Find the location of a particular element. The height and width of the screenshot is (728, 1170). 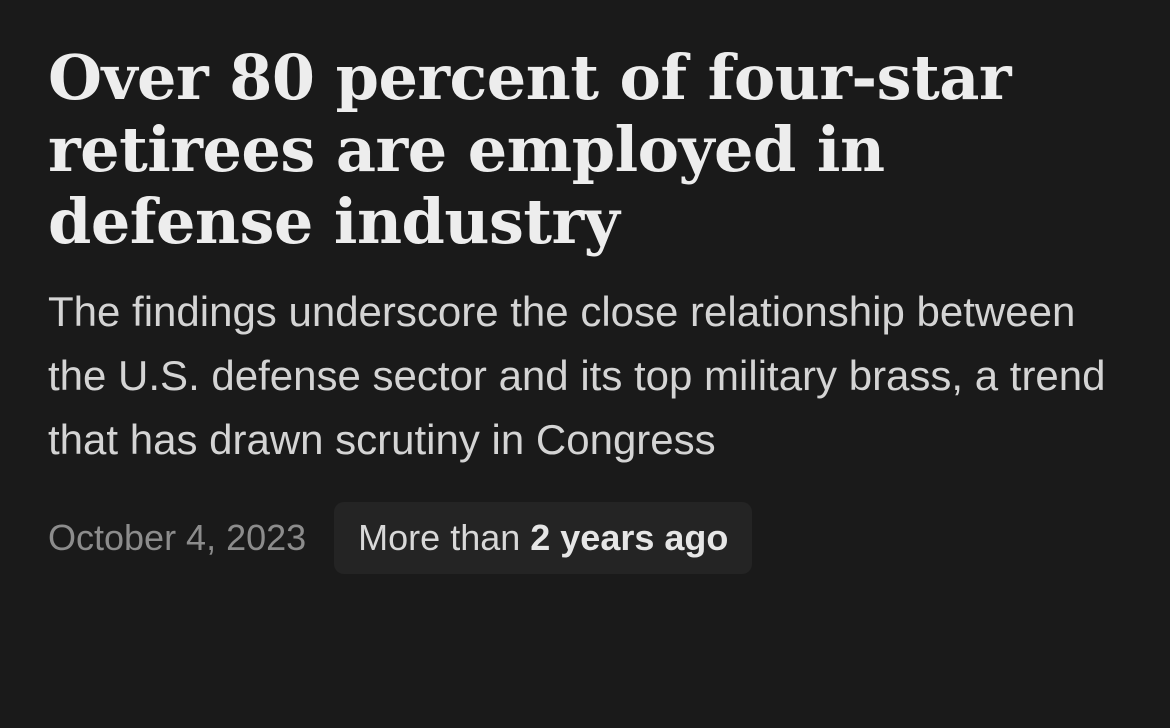

article-meta: October 4, 2023 More than 2 years ago is located at coordinates (585, 538).